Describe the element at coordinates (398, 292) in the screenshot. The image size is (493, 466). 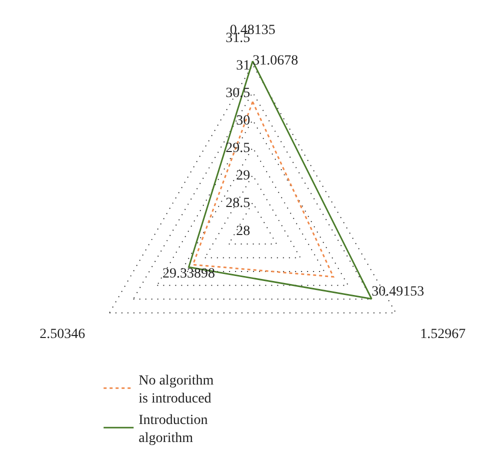
I see `data-label: 30.49153` at that location.